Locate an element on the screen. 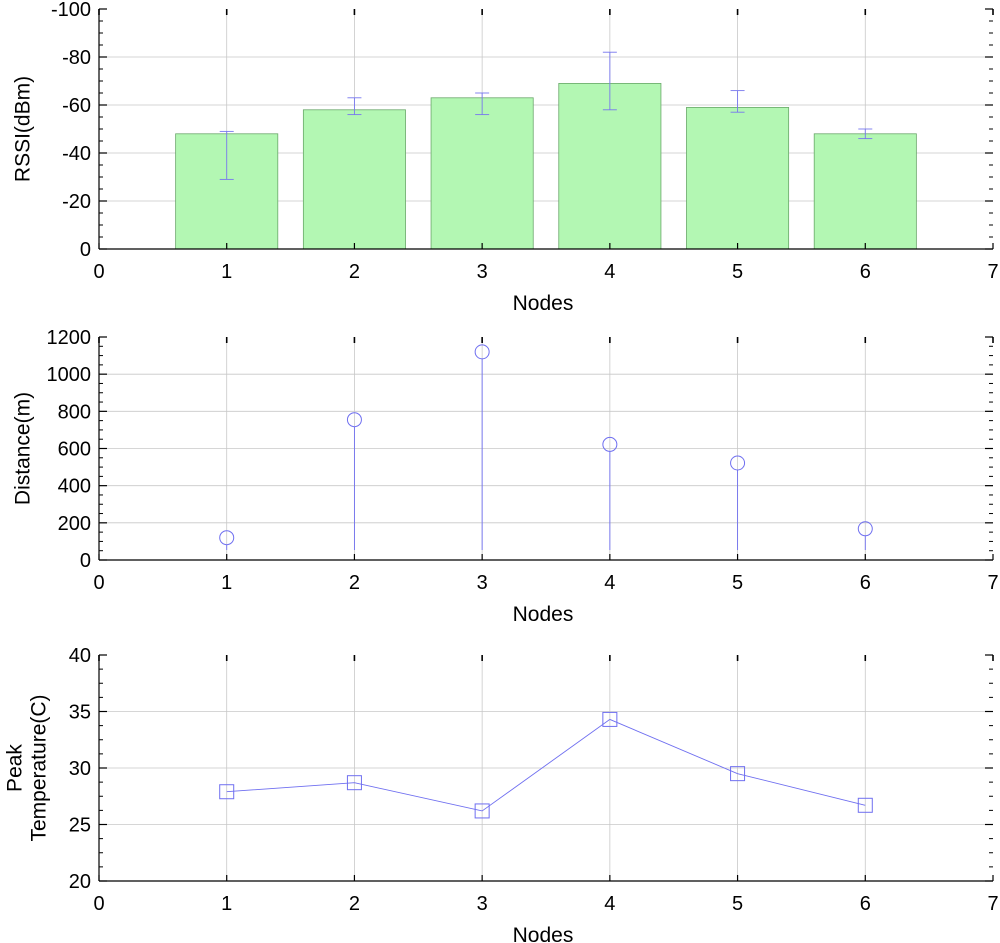 The image size is (1000, 943). y-tick-label: 30 is located at coordinates (80, 769).